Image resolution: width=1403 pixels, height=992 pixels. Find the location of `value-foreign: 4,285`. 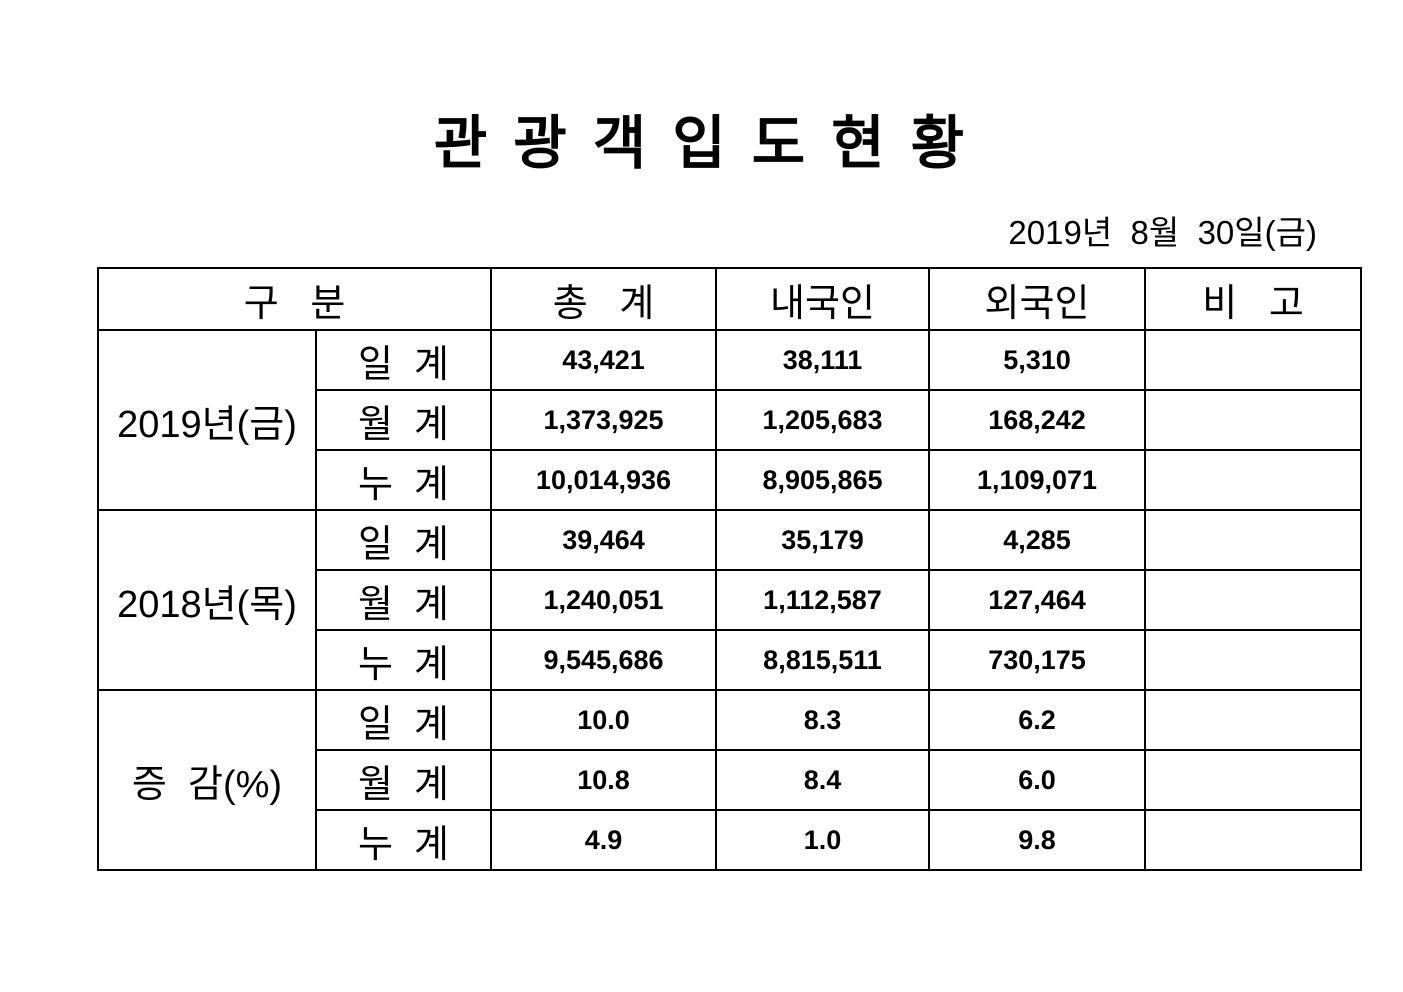

value-foreign: 4,285 is located at coordinates (1037, 540).